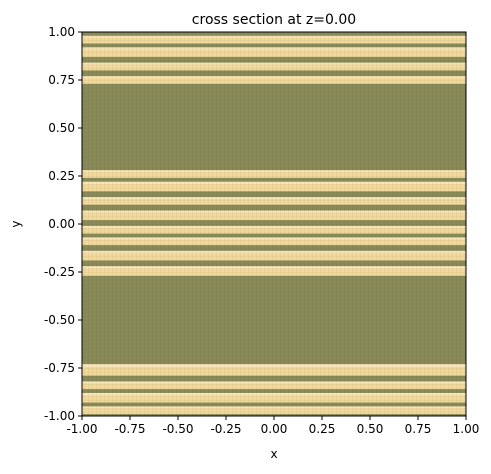 The image size is (491, 474). Describe the element at coordinates (273, 454) in the screenshot. I see `x-axis-label: x` at that location.